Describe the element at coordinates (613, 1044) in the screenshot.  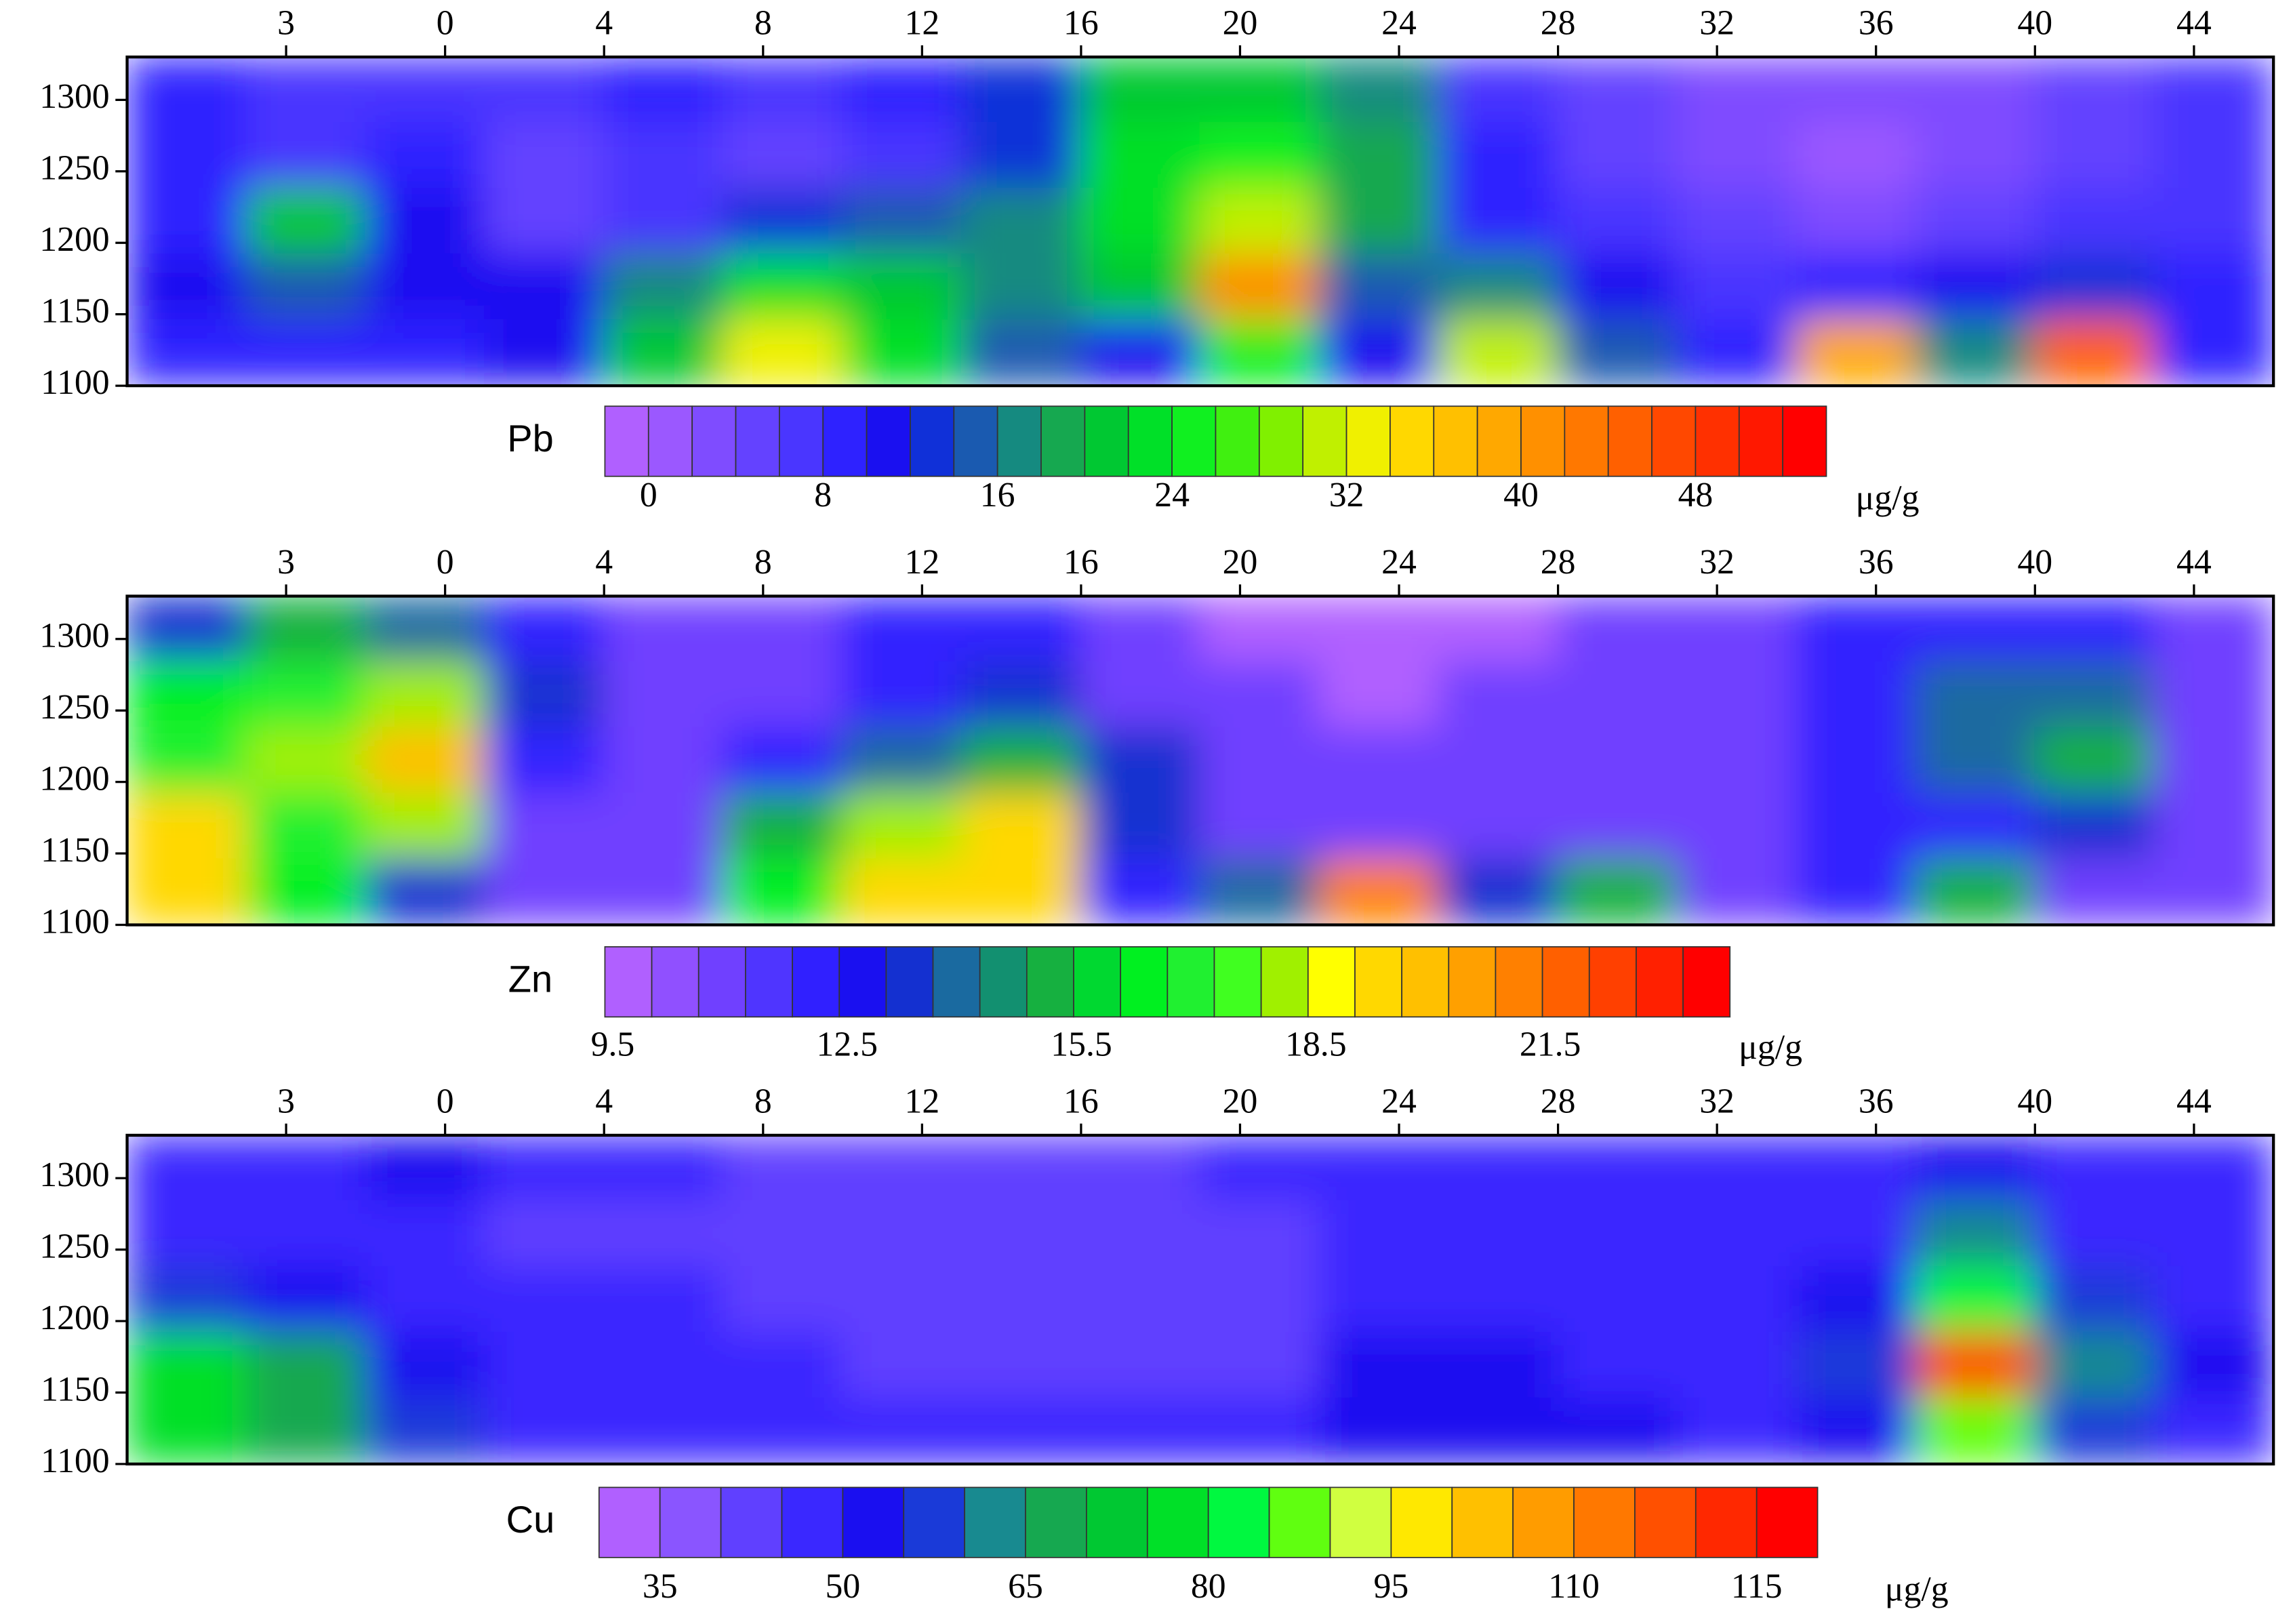
I see `colorbar-label: 9.5` at that location.